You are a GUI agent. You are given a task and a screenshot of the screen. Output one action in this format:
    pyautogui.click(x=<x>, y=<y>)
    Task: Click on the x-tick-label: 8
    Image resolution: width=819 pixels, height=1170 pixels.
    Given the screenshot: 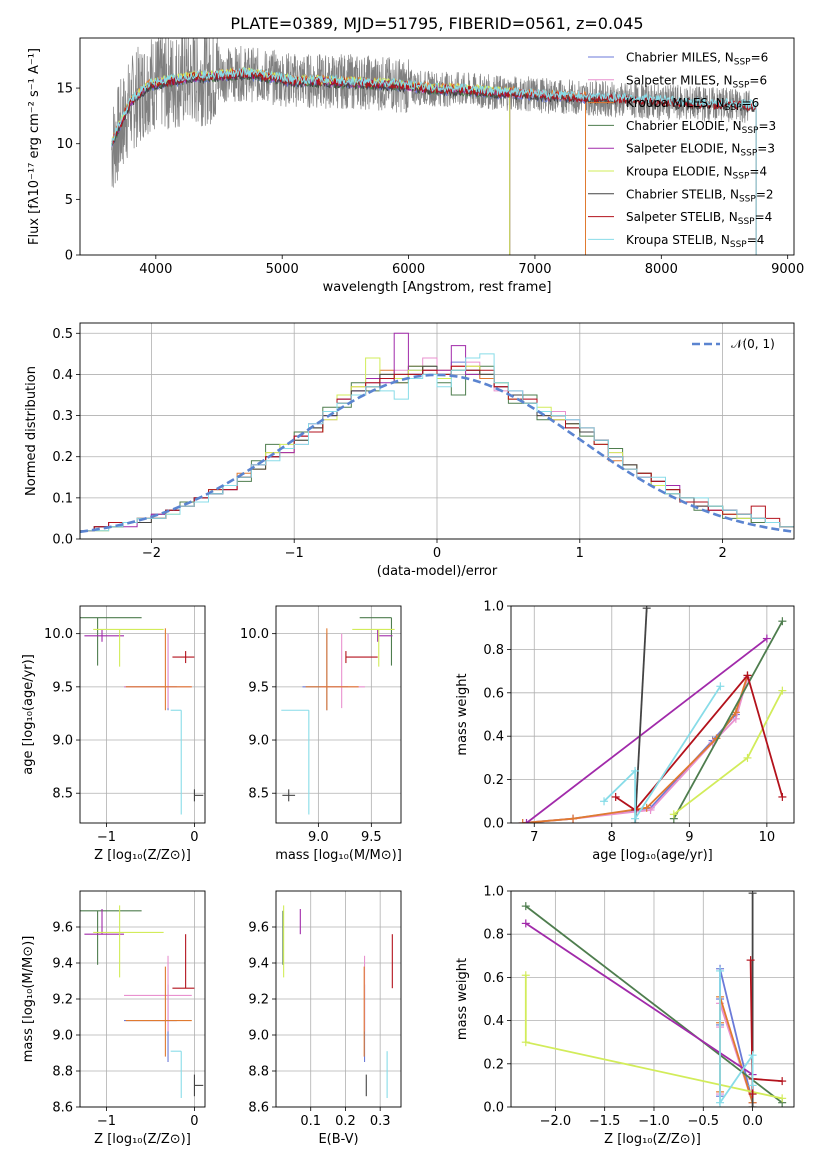 What is the action you would take?
    pyautogui.click(x=612, y=837)
    